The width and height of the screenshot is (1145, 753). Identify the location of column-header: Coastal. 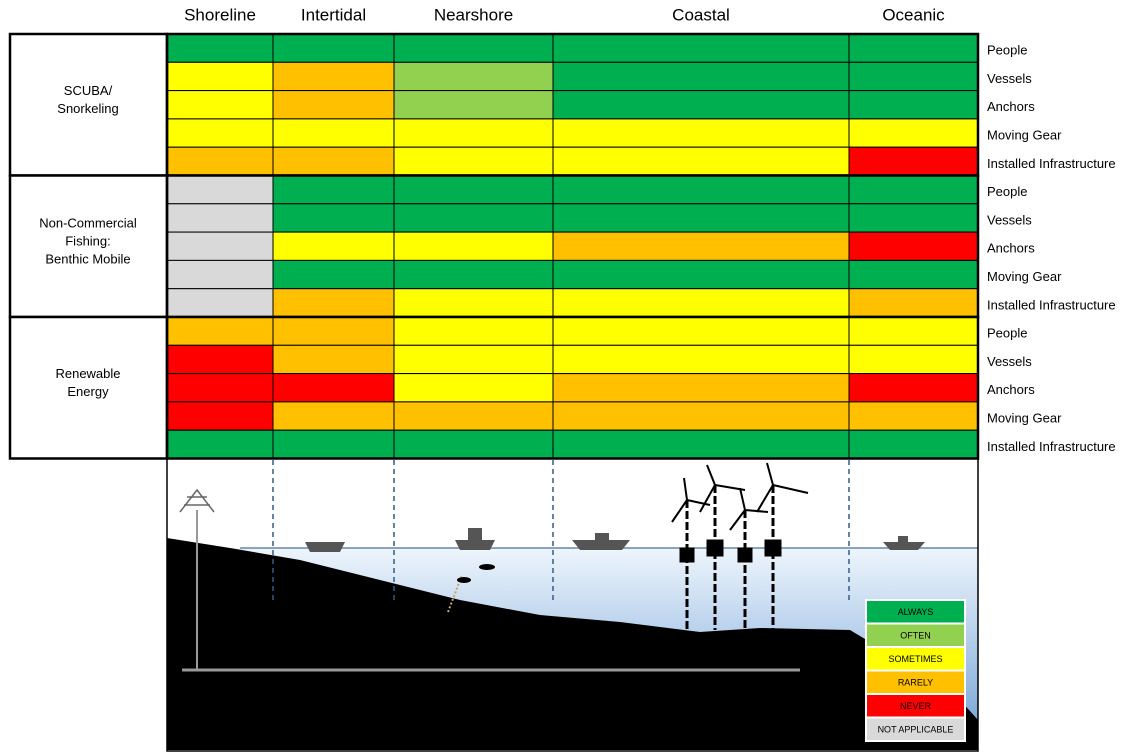
(701, 14).